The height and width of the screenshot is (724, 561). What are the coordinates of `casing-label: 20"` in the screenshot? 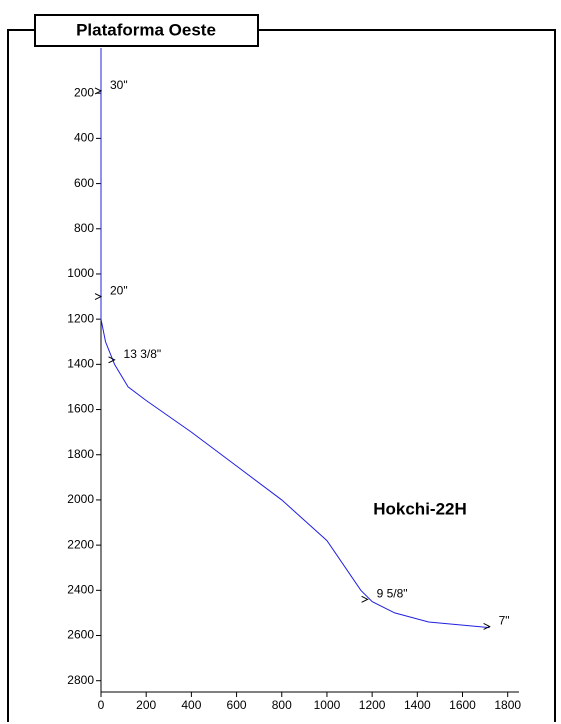 It's located at (119, 291).